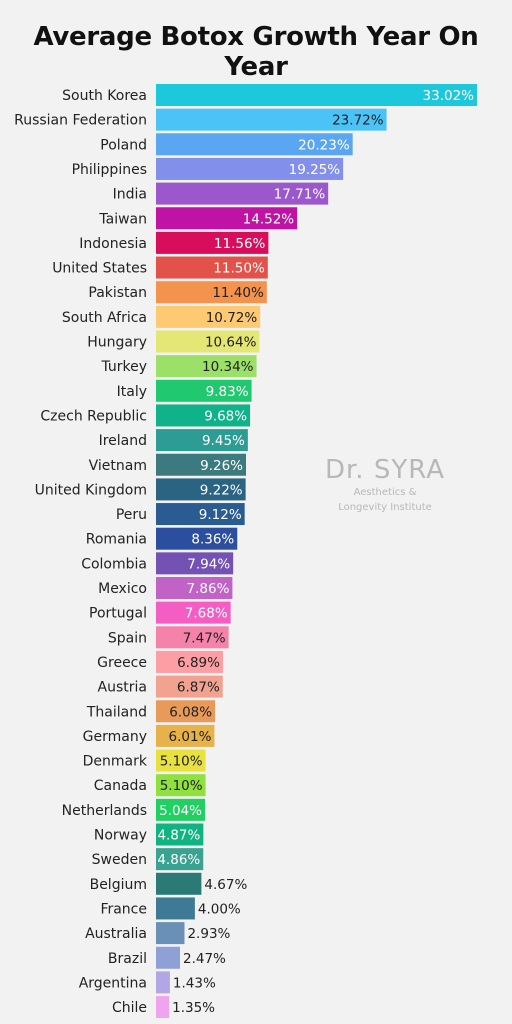 Image resolution: width=512 pixels, height=1024 pixels. What do you see at coordinates (238, 293) in the screenshot?
I see `value-label: 11.40%` at bounding box center [238, 293].